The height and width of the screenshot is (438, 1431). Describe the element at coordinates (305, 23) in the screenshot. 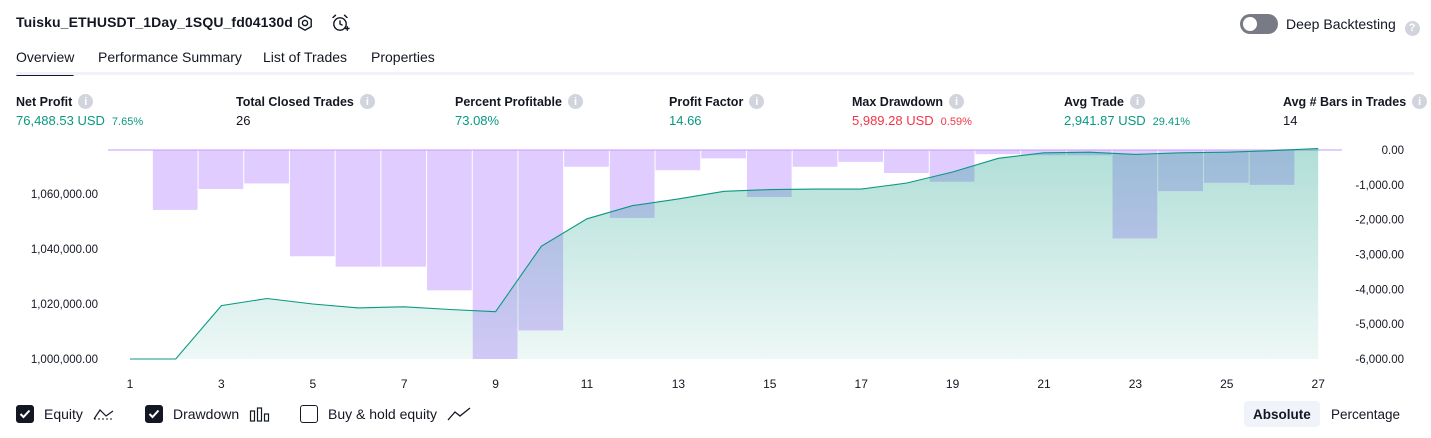

I see `gear-icon` at that location.